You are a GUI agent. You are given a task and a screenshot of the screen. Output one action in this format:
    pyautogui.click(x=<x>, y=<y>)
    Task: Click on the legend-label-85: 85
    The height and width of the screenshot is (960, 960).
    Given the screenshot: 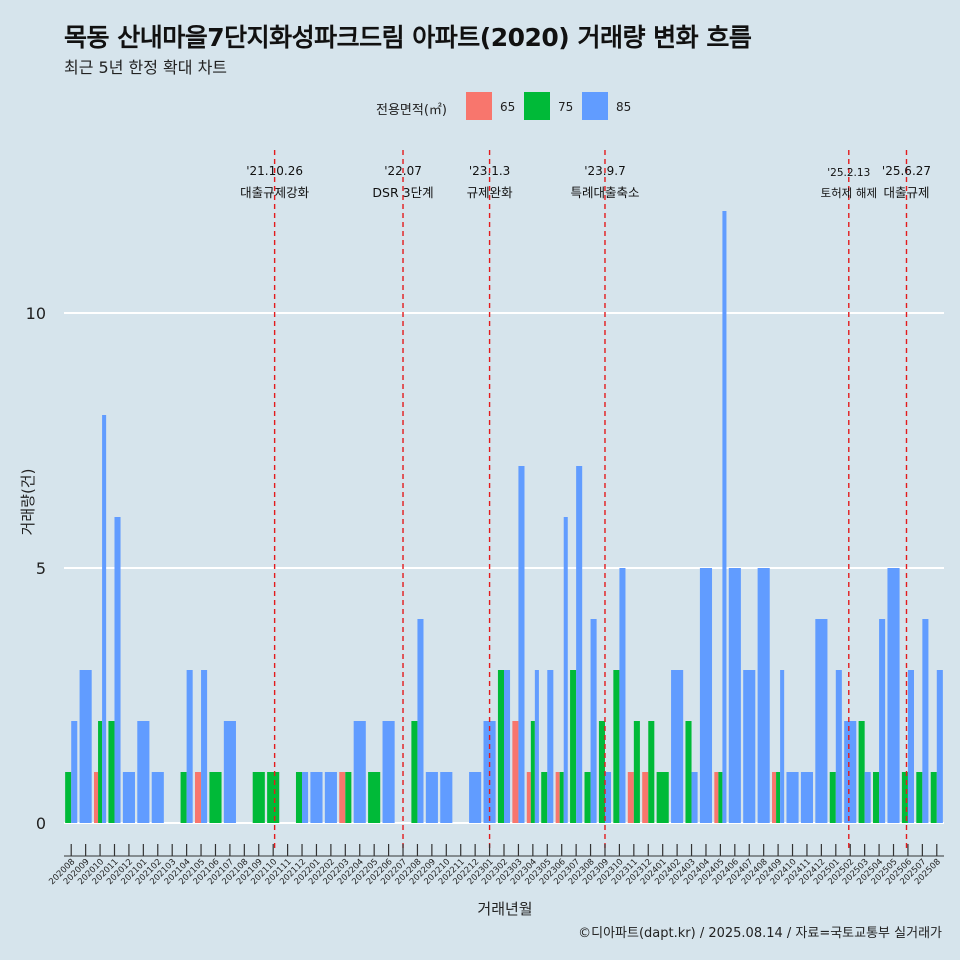 What is the action you would take?
    pyautogui.click(x=624, y=107)
    